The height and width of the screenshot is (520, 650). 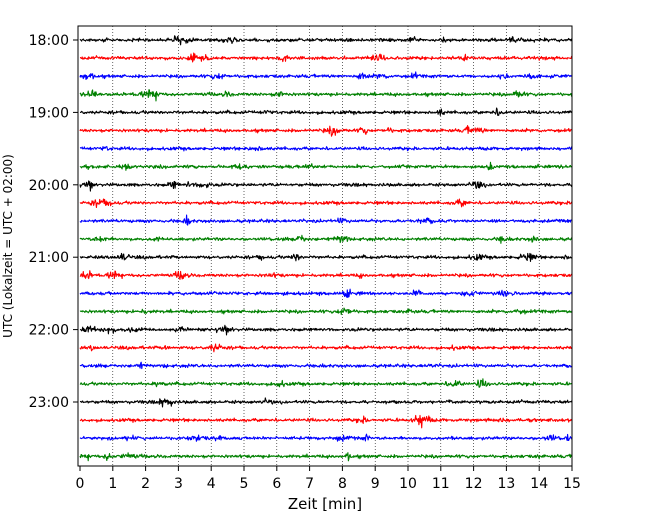 What do you see at coordinates (474, 484) in the screenshot?
I see `x-tick-label-12: 12` at bounding box center [474, 484].